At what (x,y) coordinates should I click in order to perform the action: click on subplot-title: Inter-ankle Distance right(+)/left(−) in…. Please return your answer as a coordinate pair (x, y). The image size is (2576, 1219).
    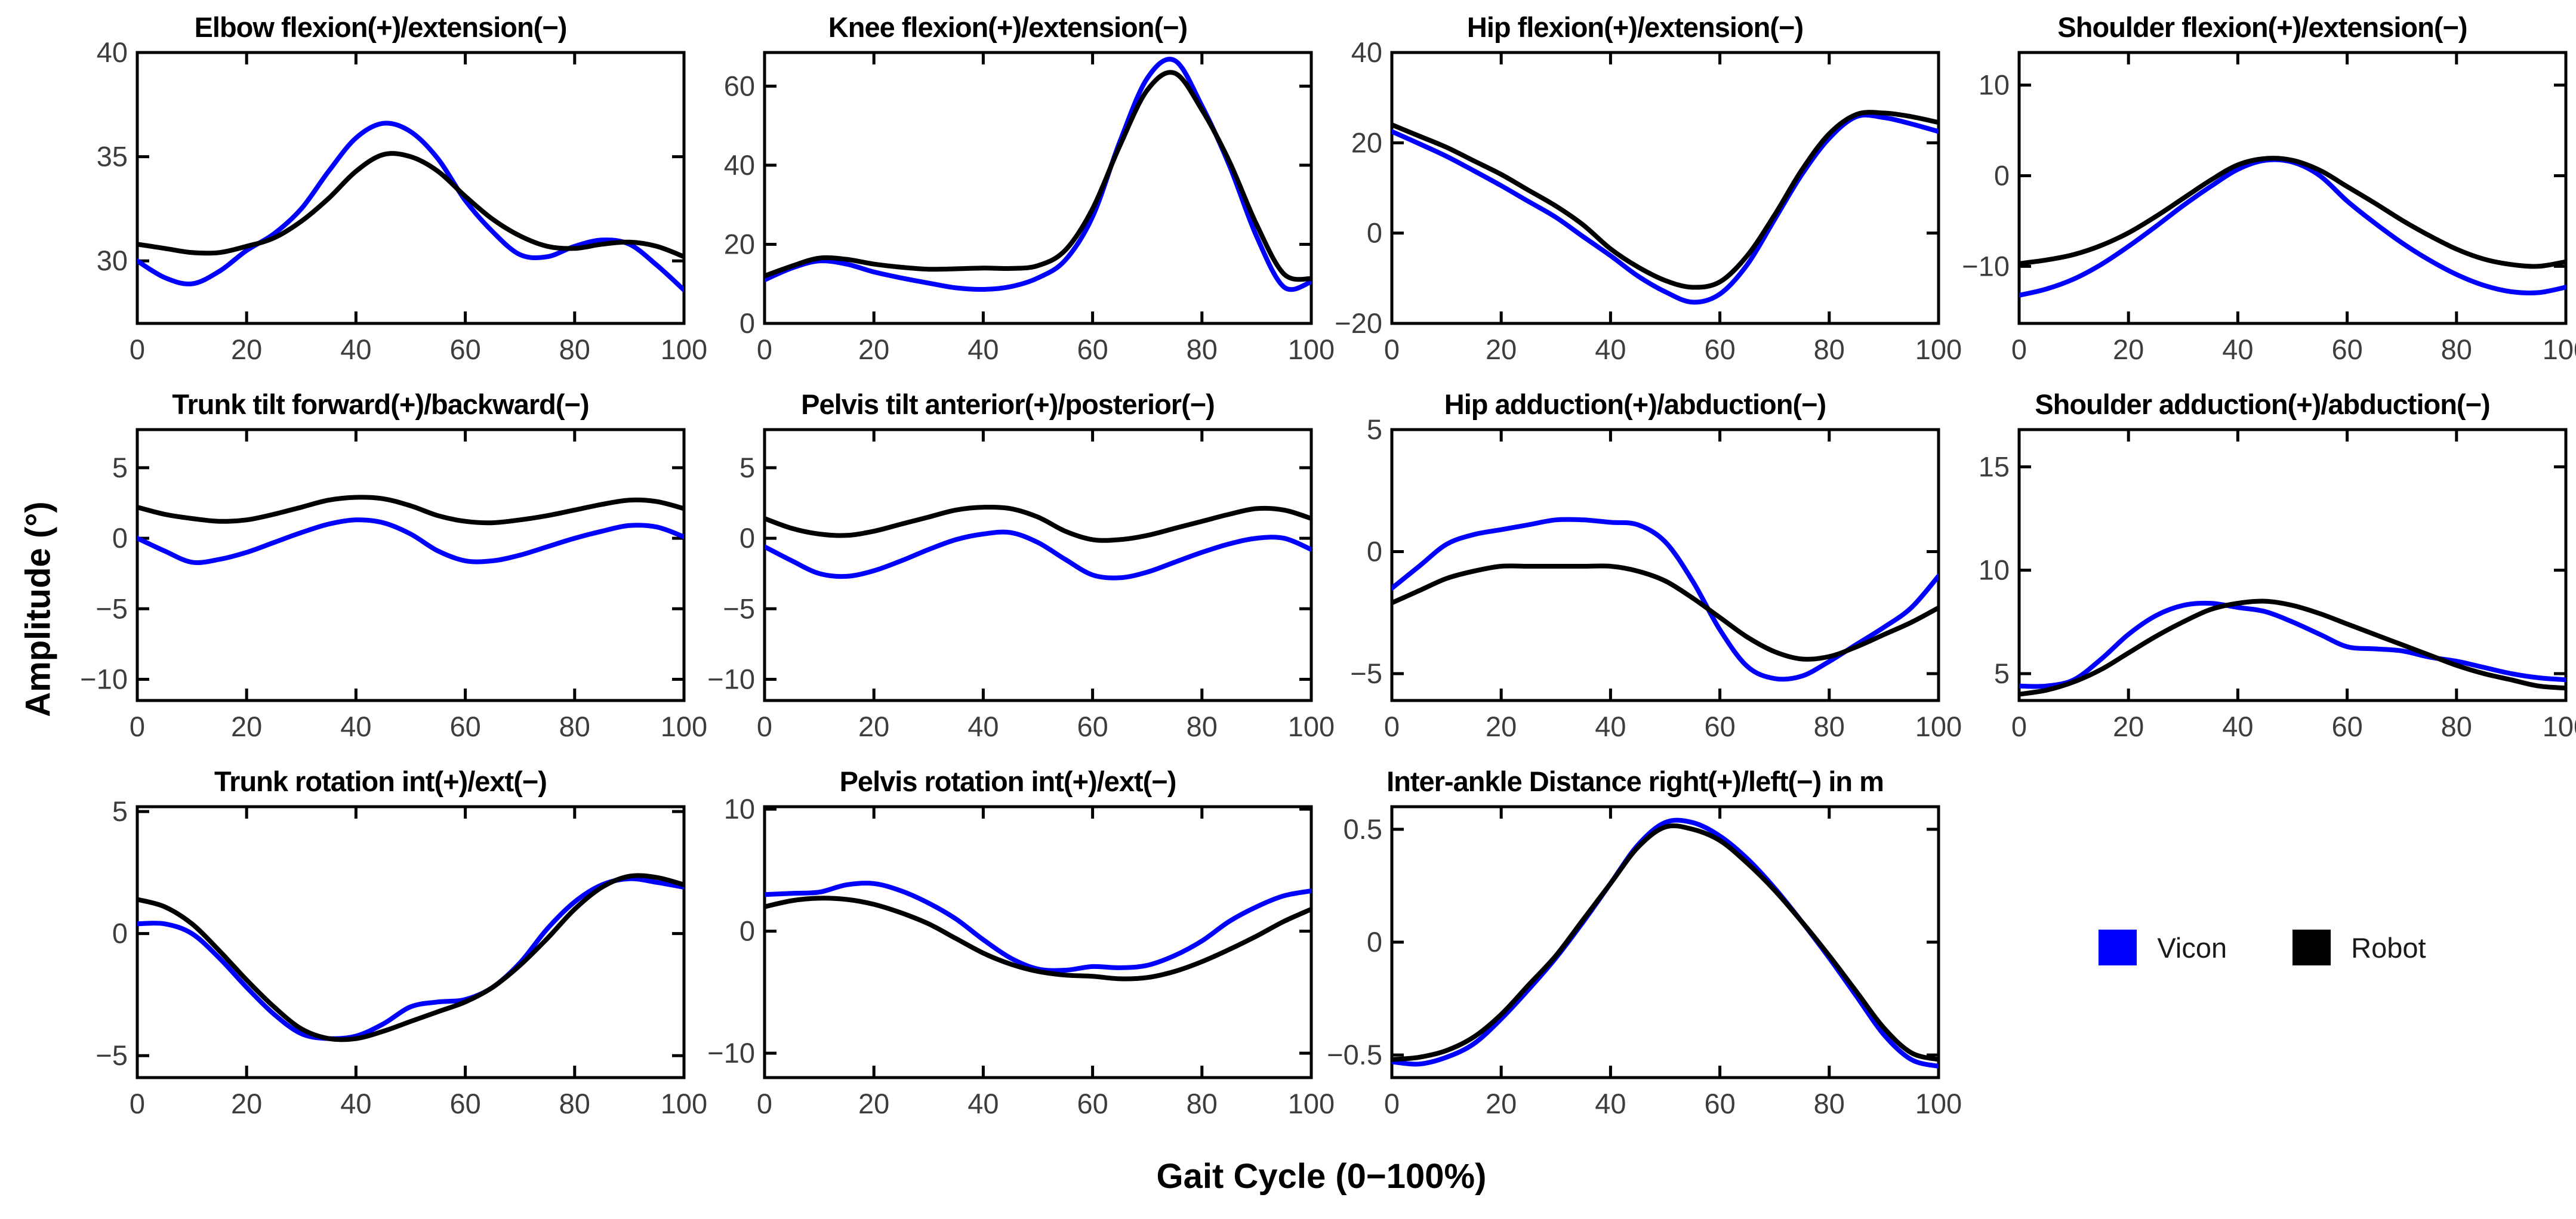
    Looking at the image, I should click on (1635, 781).